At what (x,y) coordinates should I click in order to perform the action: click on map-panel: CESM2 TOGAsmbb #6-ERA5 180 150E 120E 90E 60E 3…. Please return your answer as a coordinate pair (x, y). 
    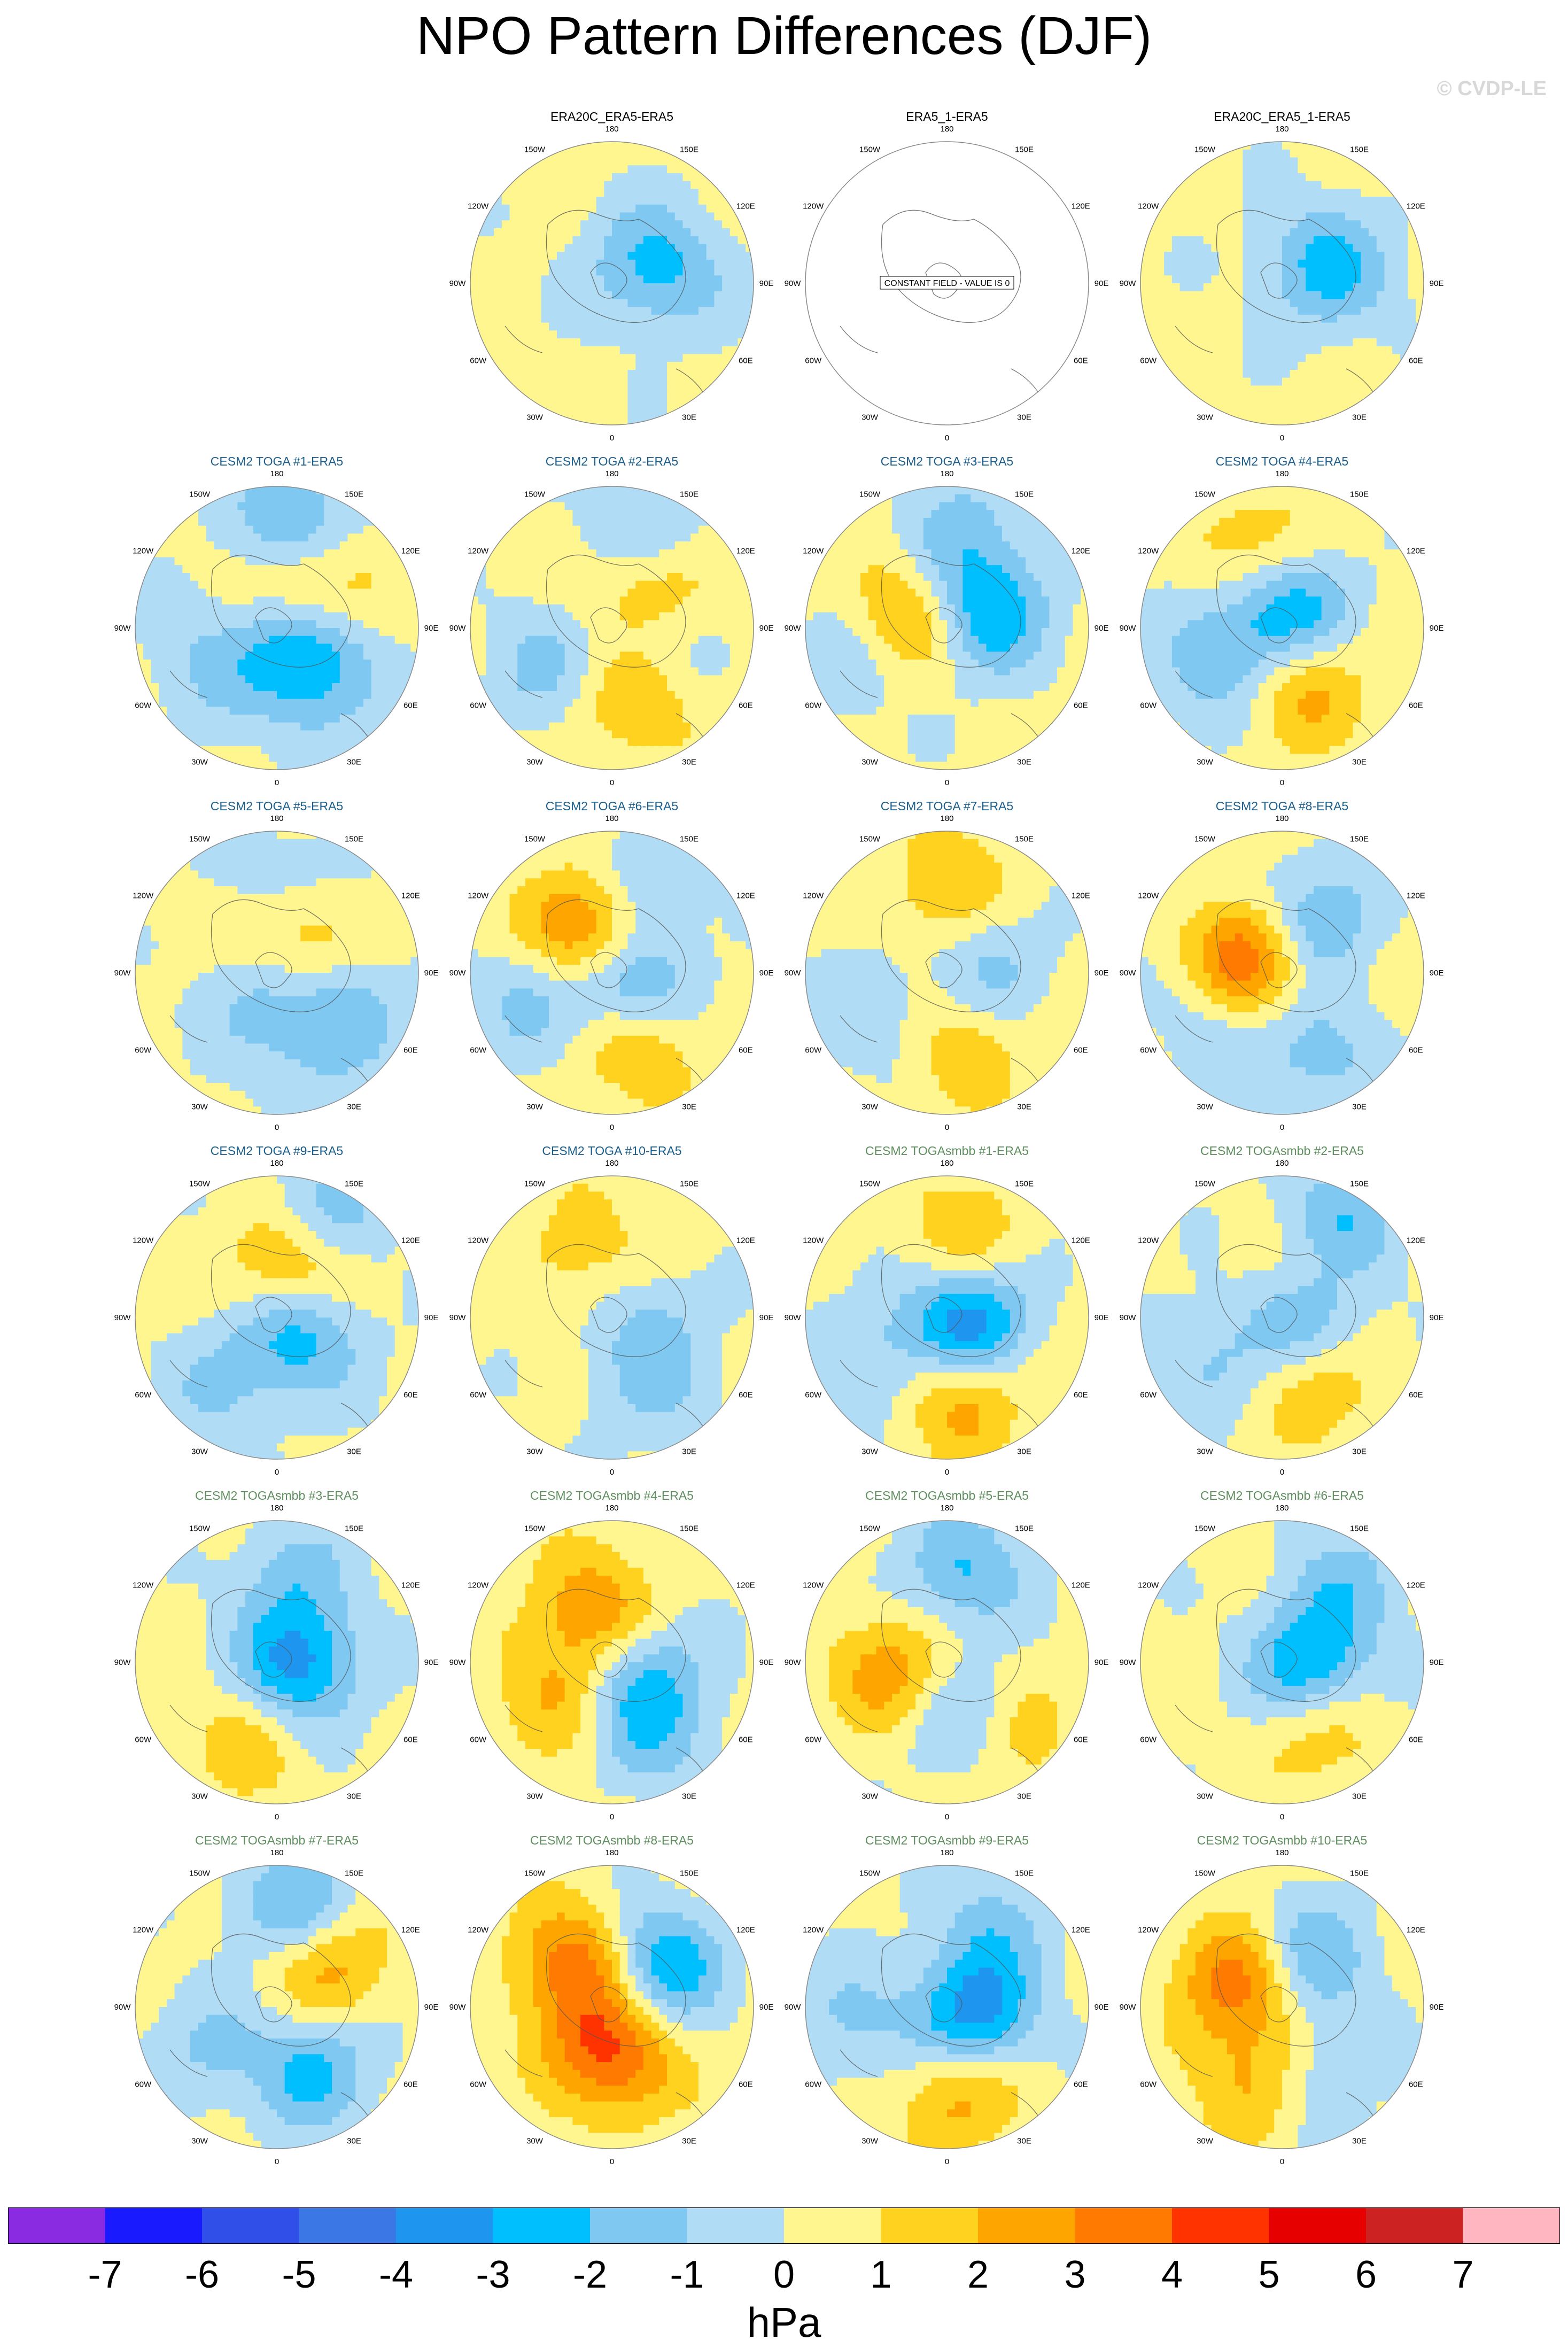
    Looking at the image, I should click on (1282, 1661).